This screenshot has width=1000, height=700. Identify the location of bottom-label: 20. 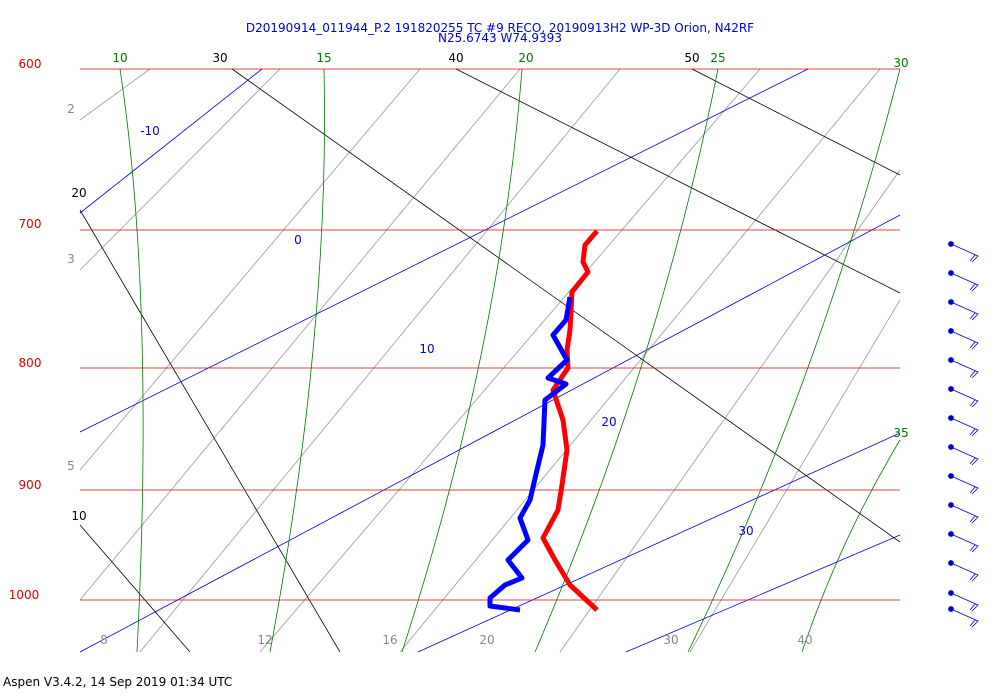
(486, 640).